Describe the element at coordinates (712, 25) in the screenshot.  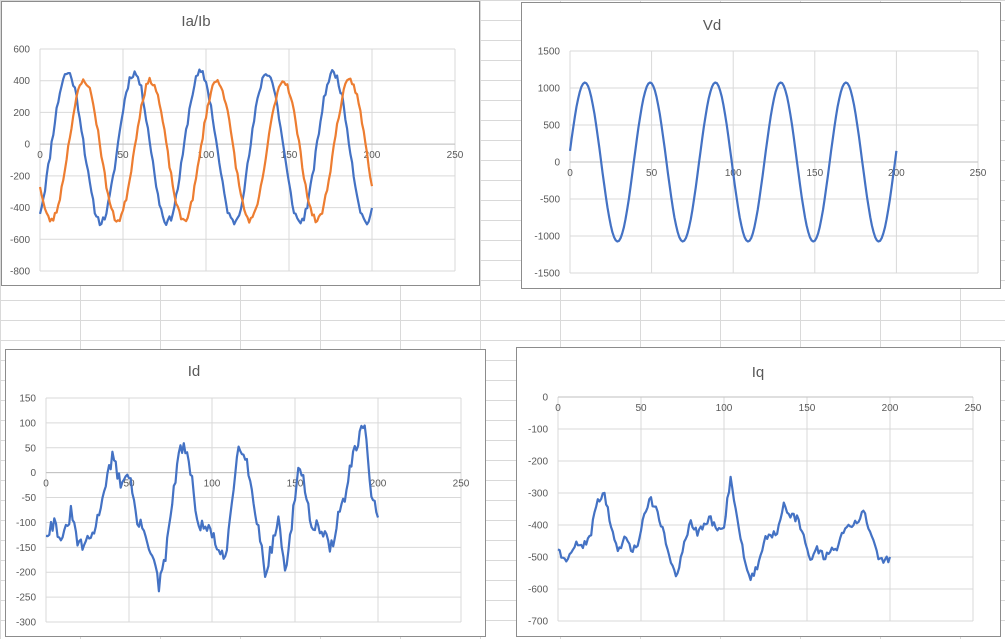
I see `chart-title: Vd` at that location.